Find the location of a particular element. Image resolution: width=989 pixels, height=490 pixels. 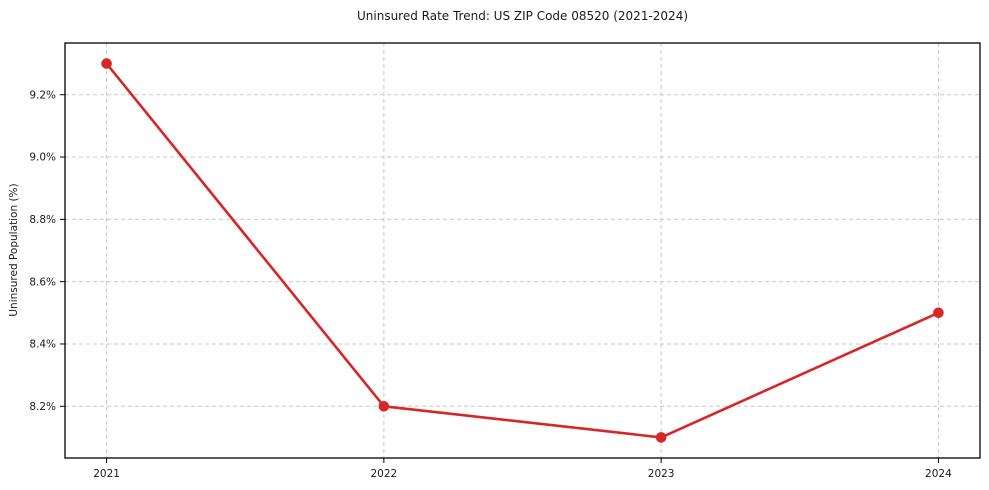

y-tick-label: 9.2% is located at coordinates (42, 95).